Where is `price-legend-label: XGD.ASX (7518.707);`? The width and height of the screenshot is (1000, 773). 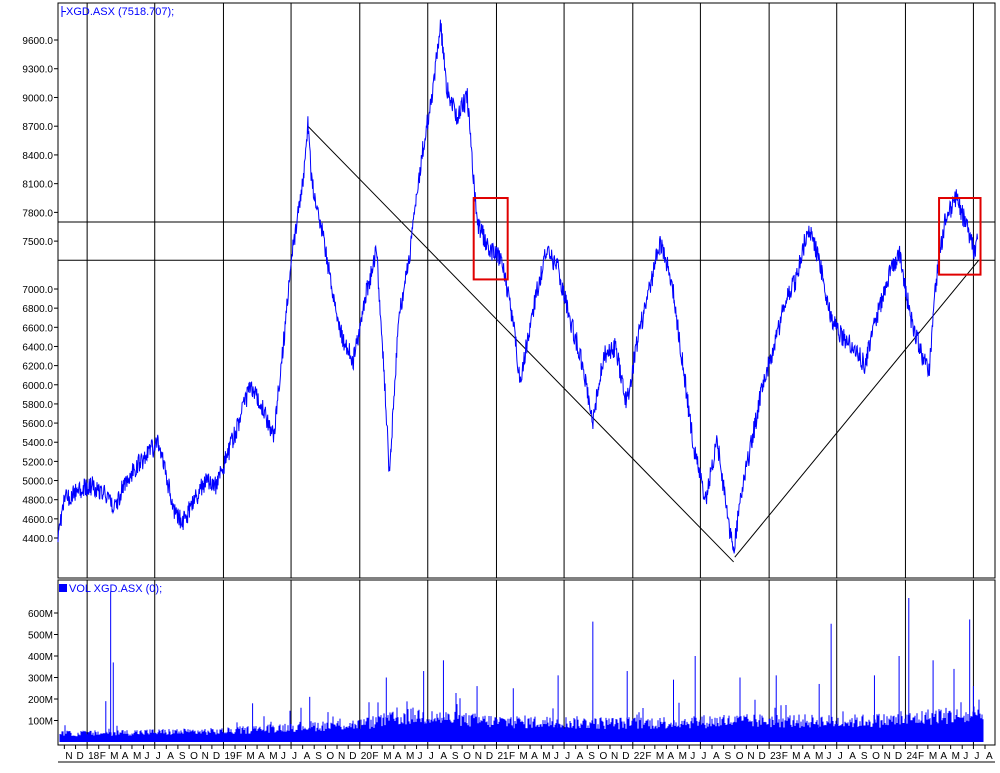
price-legend-label: XGD.ASX (7518.707); is located at coordinates (120, 12).